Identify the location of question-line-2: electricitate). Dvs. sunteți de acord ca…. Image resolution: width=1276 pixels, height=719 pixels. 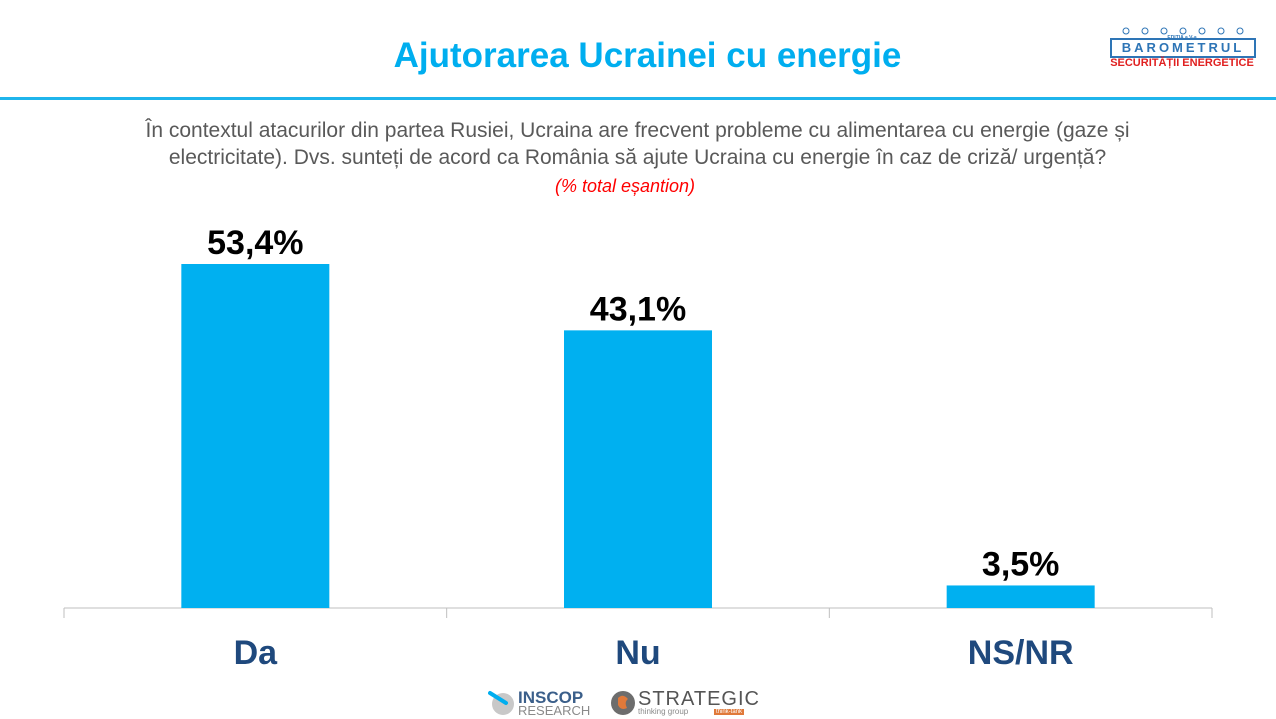
(637, 157).